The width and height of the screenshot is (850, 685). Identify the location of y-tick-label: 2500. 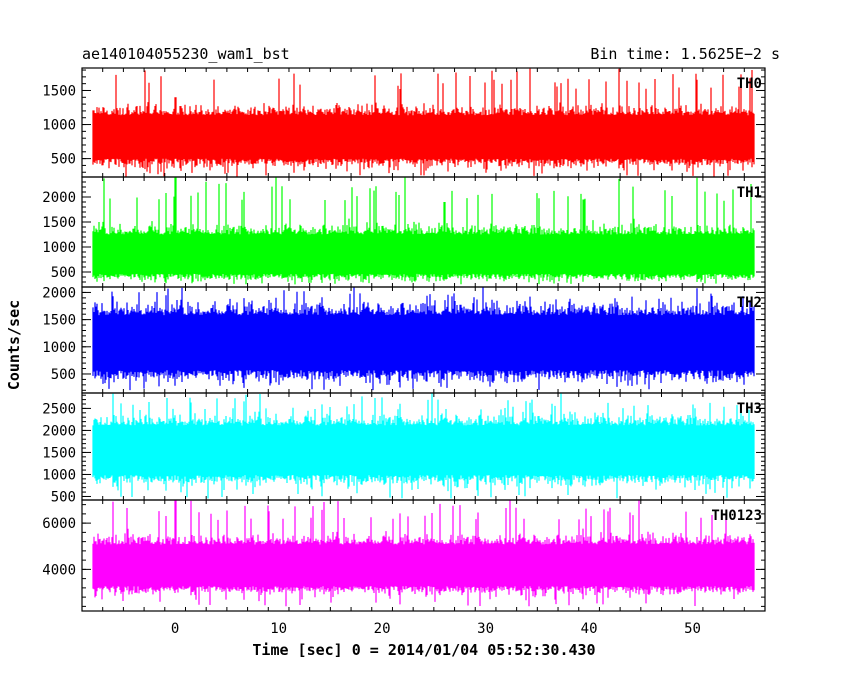
(59, 409).